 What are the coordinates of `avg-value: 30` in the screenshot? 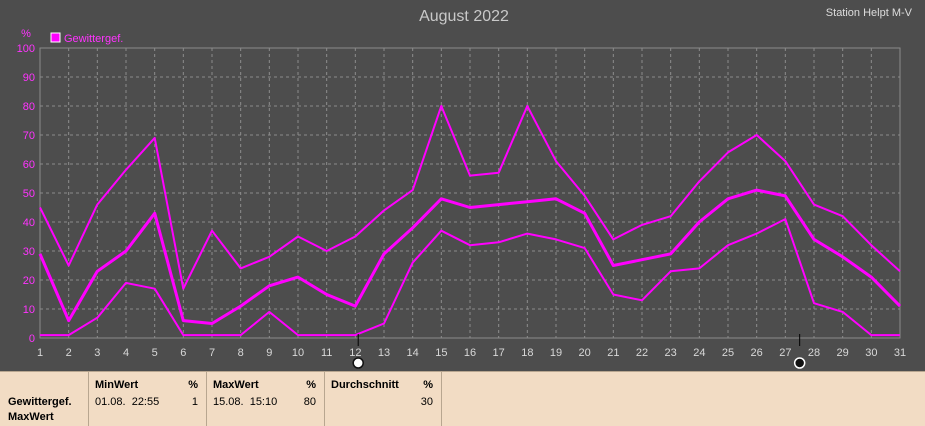 It's located at (426, 402).